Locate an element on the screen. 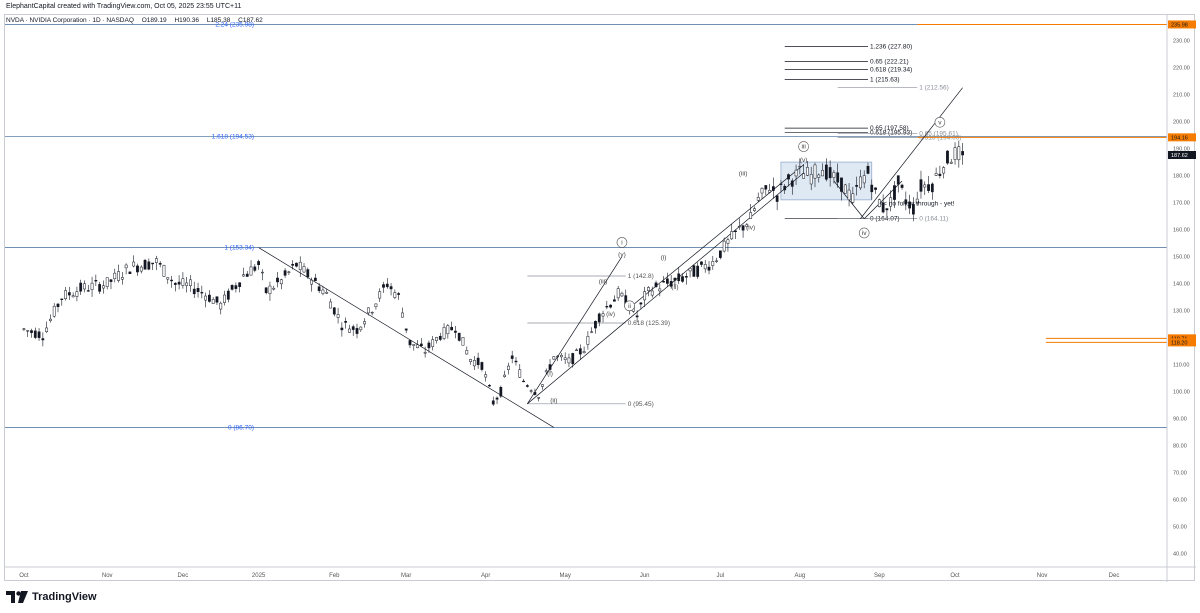  wave-label: (ii) is located at coordinates (553, 400).